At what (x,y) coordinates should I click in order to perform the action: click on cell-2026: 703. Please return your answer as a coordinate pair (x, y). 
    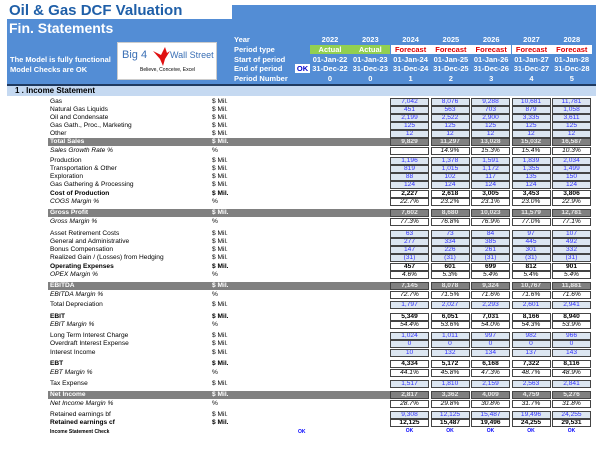
    Looking at the image, I should click on (490, 110).